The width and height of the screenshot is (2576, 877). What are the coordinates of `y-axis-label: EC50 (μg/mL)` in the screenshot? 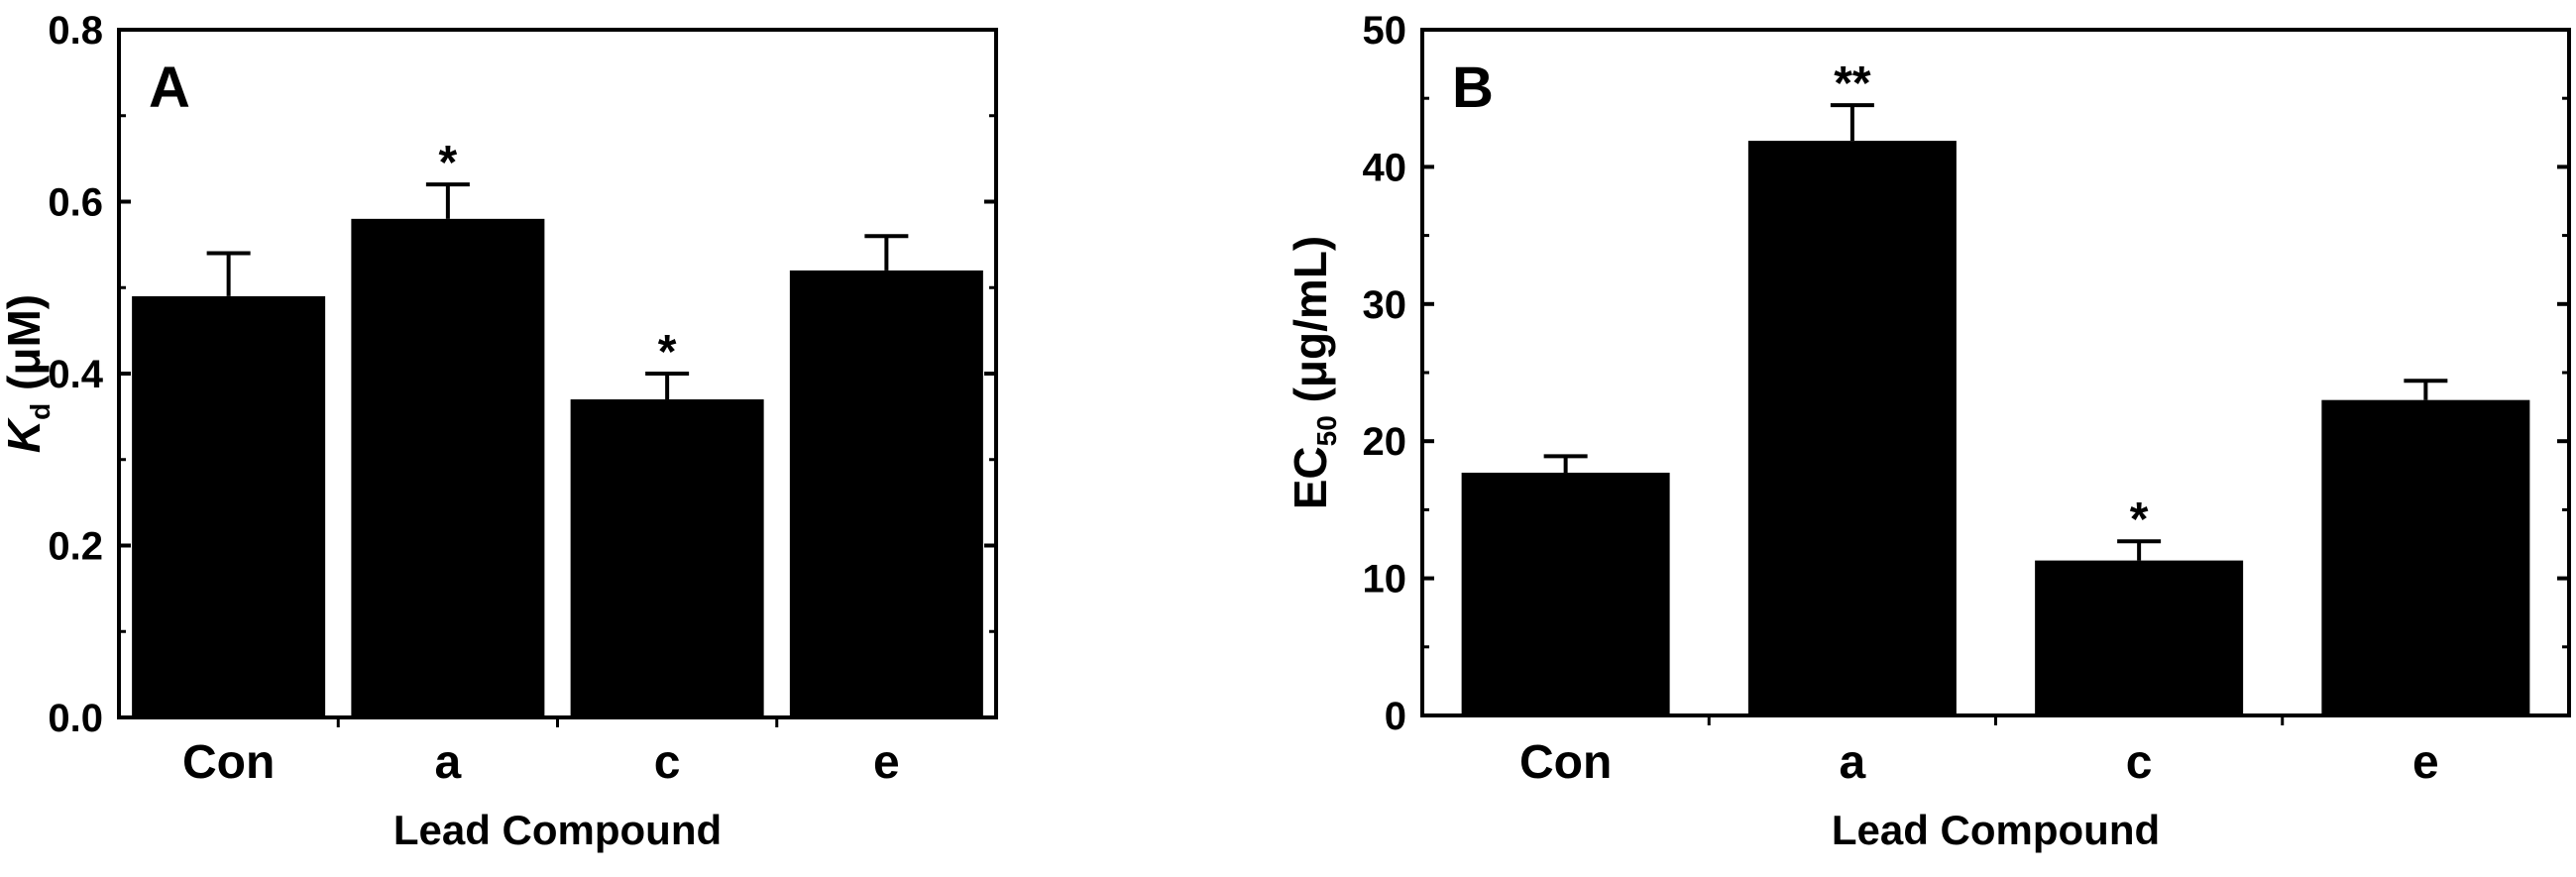 It's located at (1315, 373).